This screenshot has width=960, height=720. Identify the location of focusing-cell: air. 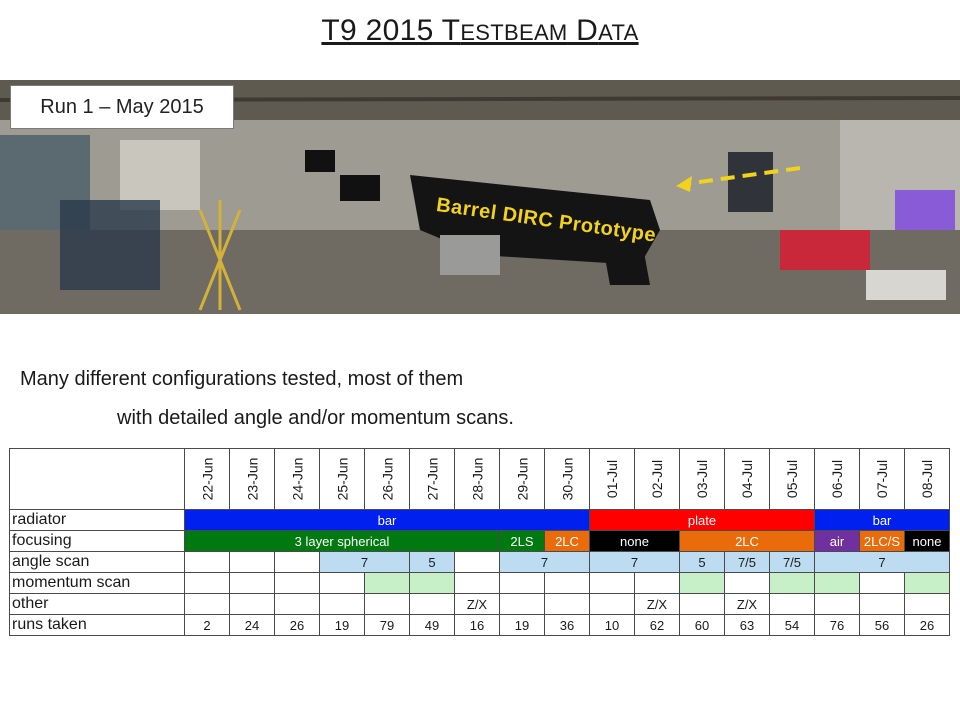
(837, 541).